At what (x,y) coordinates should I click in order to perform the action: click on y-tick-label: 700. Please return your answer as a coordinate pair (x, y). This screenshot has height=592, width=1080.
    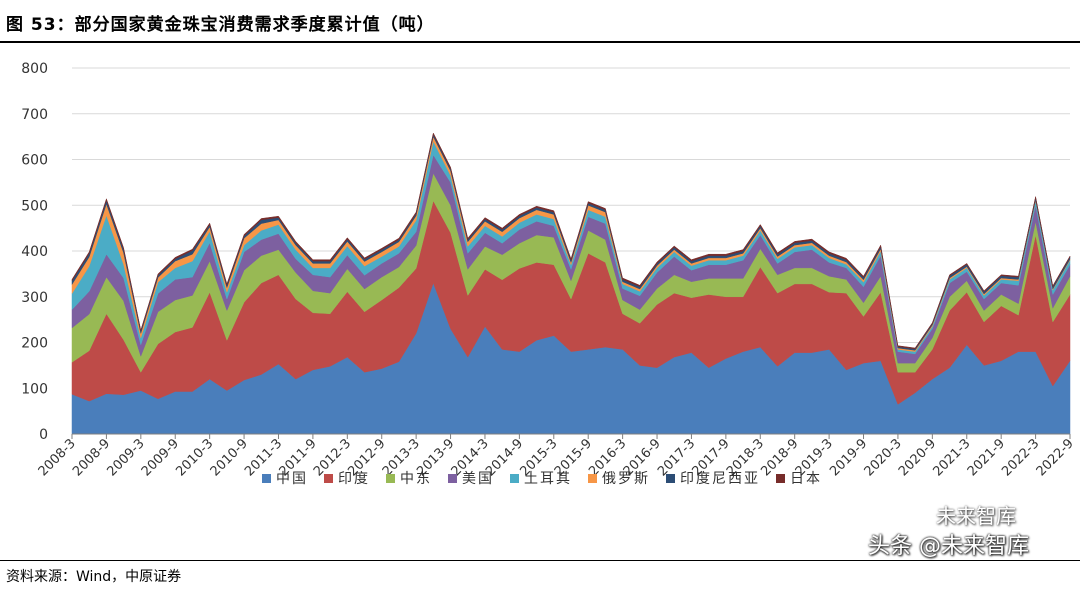
    Looking at the image, I should click on (34, 115).